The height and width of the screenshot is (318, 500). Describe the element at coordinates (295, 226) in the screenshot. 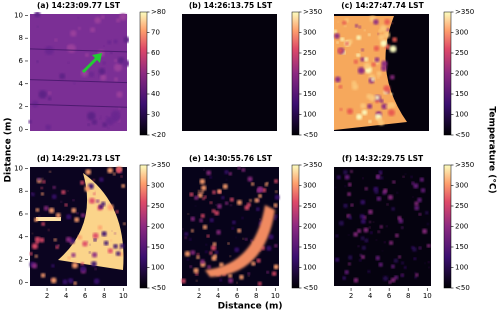

I see `colorbar` at that location.